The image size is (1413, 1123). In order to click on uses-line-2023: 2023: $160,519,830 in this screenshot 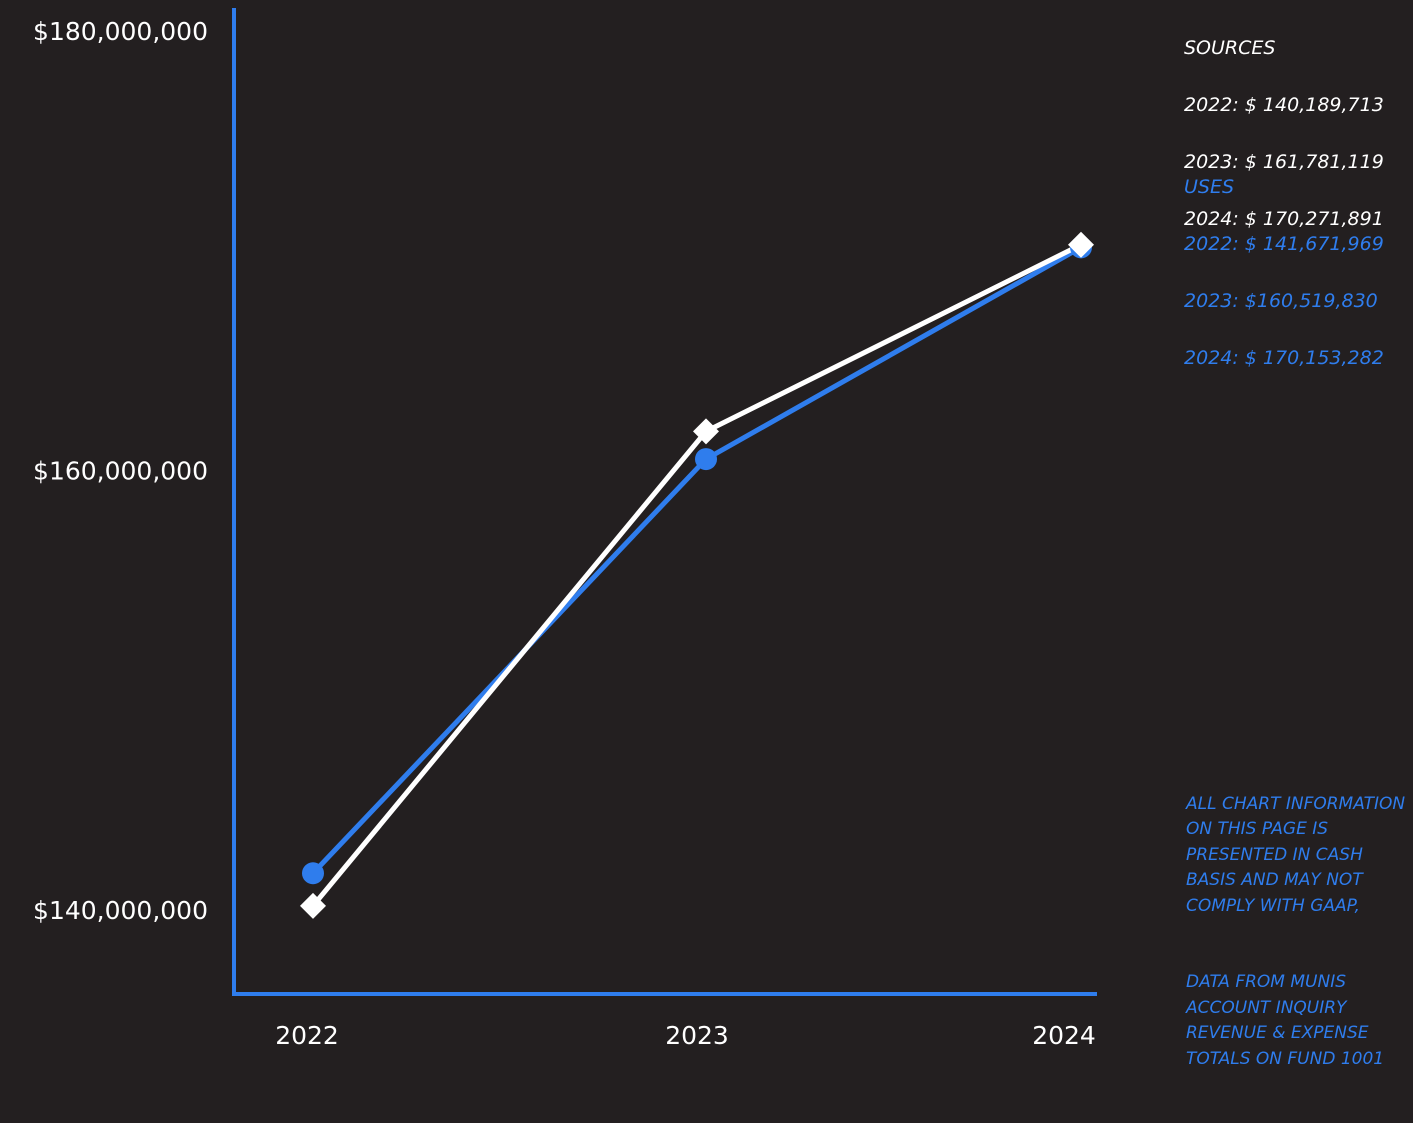, I will do `click(1281, 300)`.